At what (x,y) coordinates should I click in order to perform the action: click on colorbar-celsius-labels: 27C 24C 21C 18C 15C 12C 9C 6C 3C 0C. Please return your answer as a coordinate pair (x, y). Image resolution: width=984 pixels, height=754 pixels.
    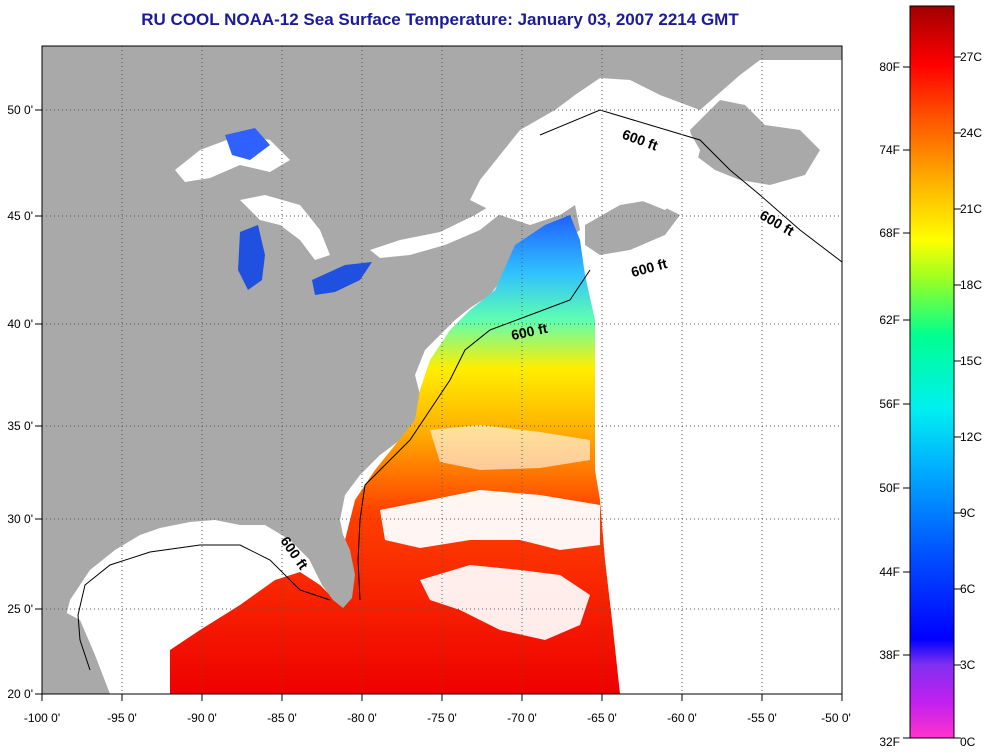
    Looking at the image, I should click on (971, 399).